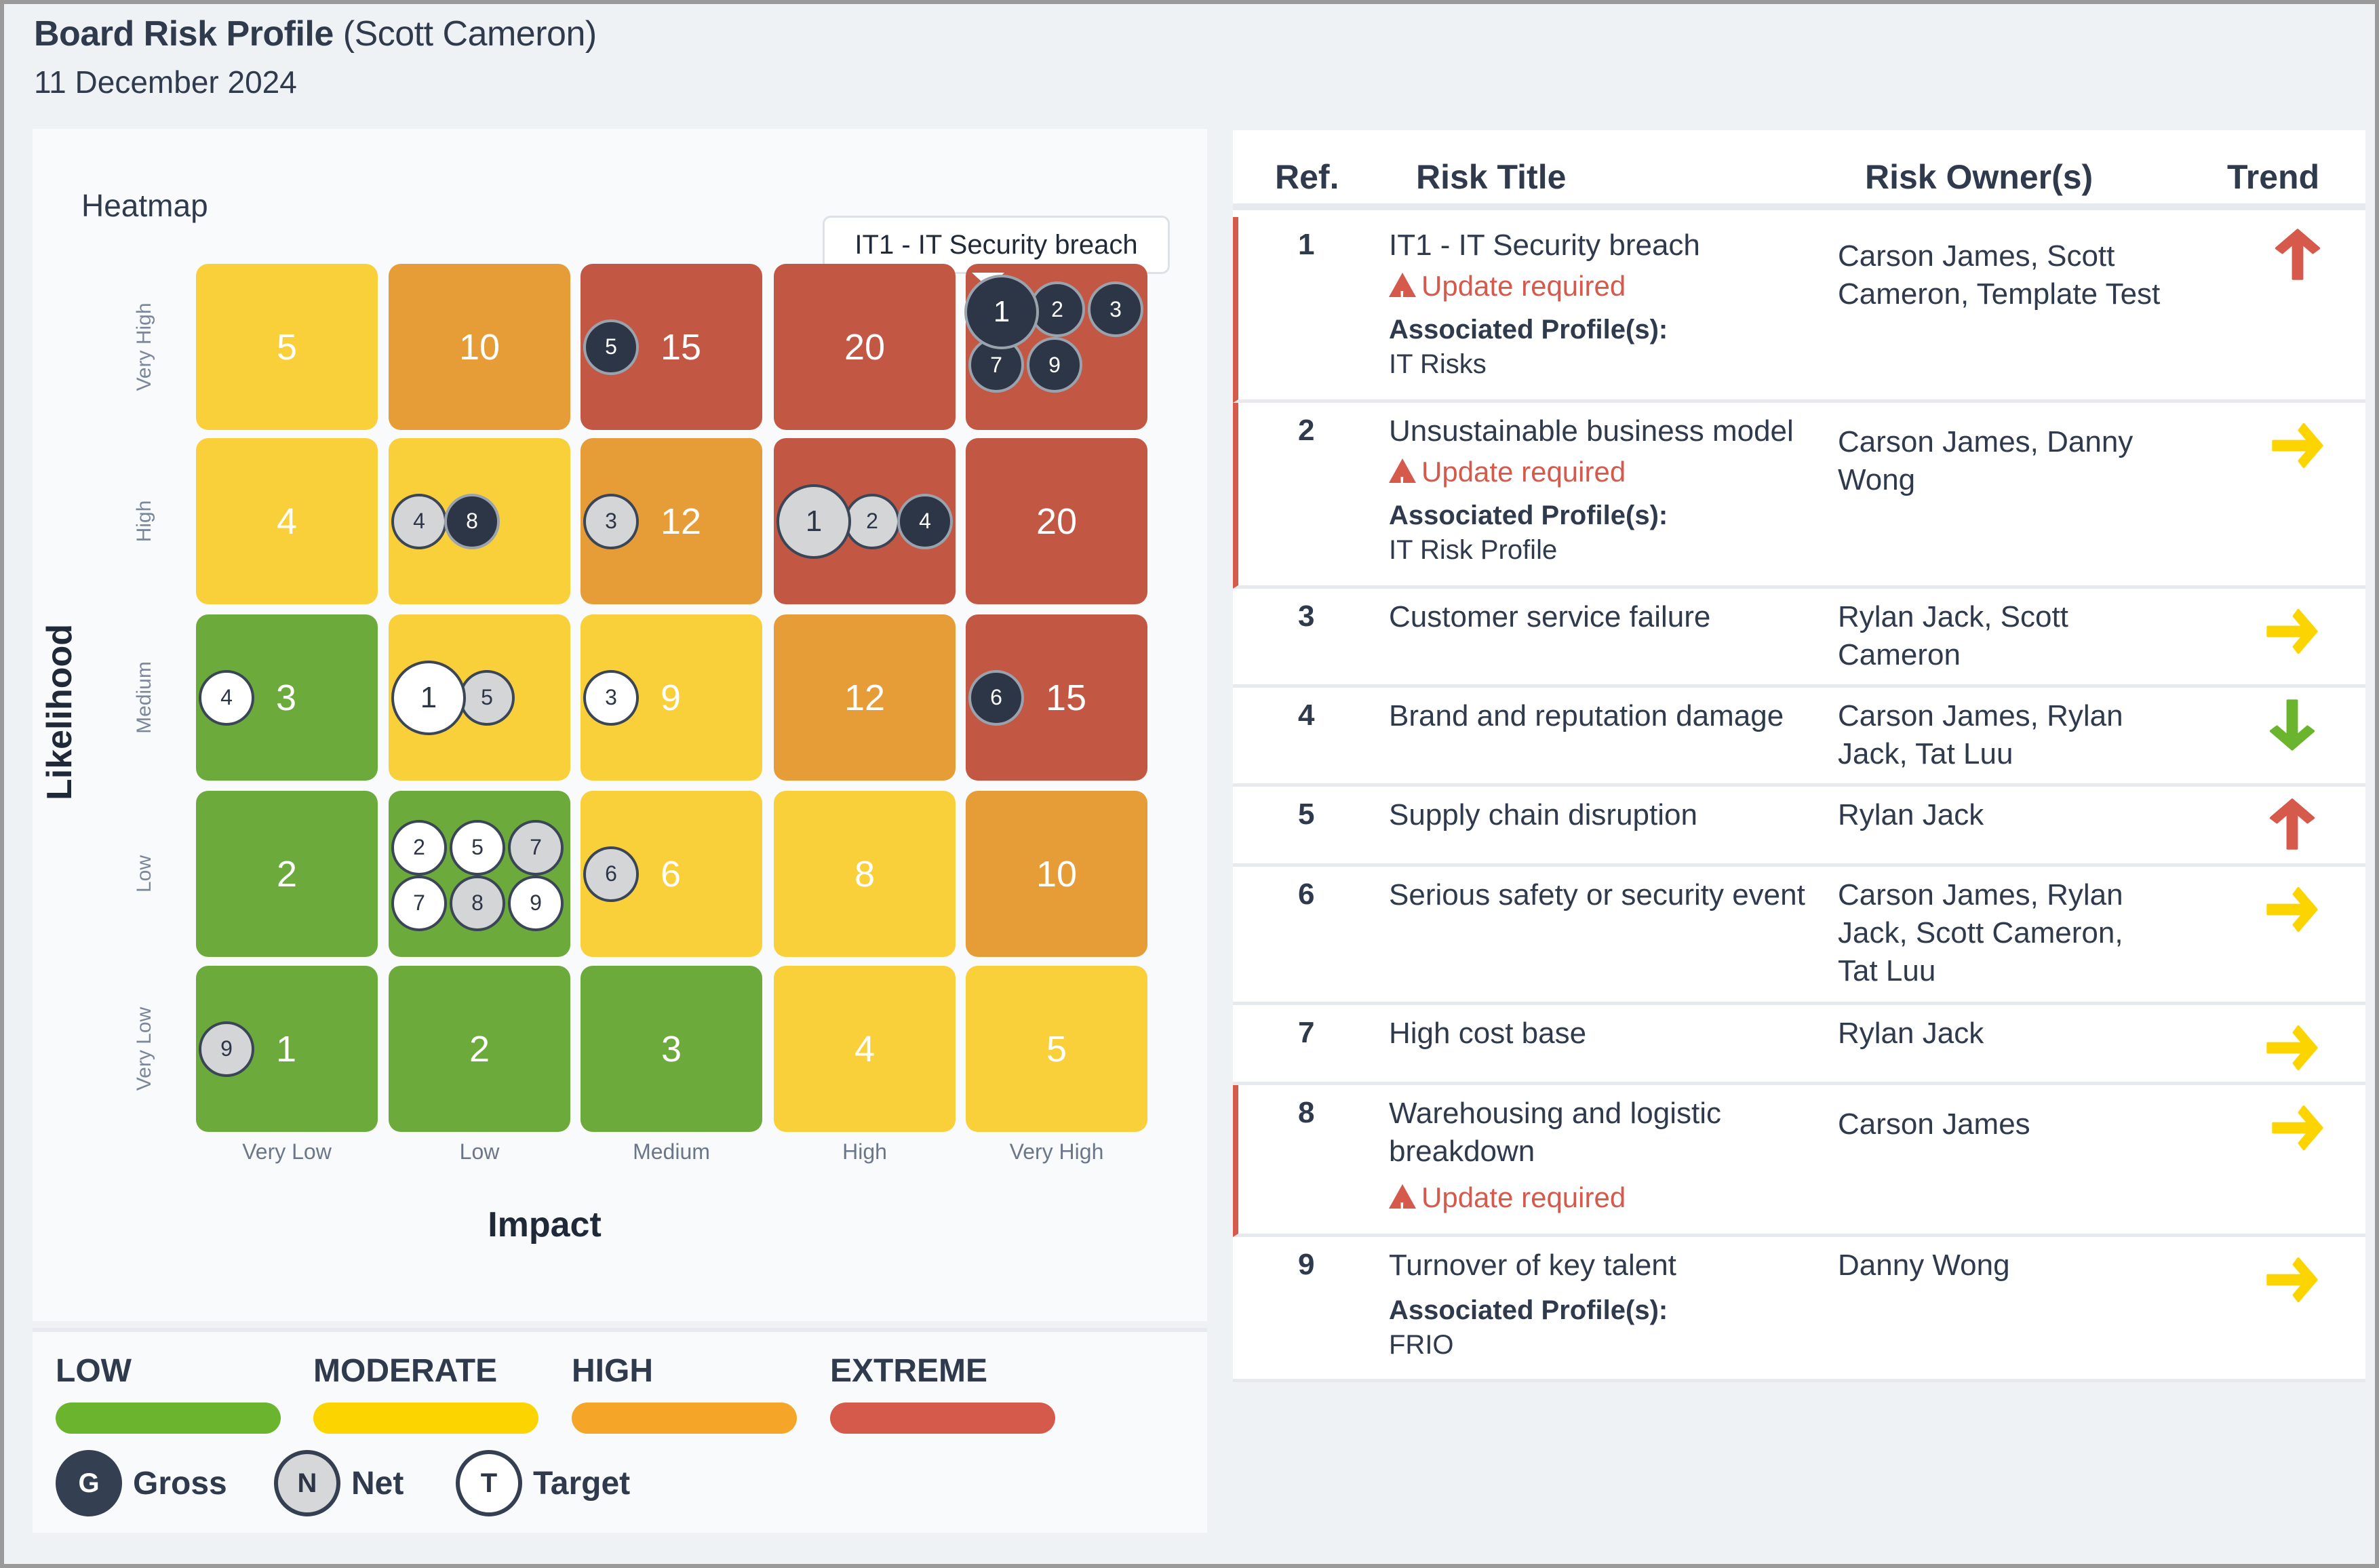 The image size is (2379, 1568). Describe the element at coordinates (477, 903) in the screenshot. I see `risk-marker-net: 8` at that location.